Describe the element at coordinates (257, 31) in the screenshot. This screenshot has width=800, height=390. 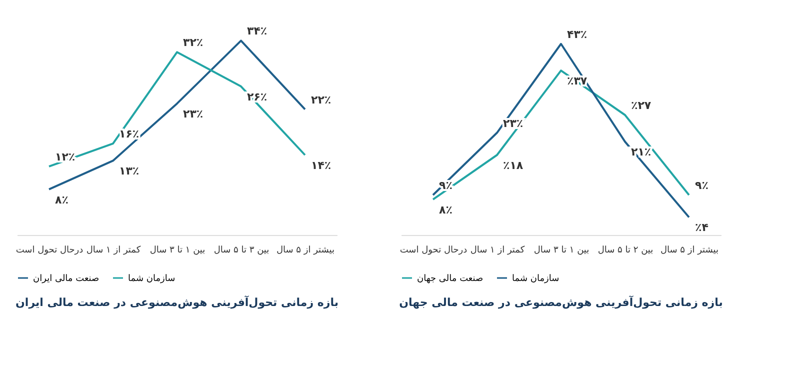
I see `data-label: ۳۴٪` at that location.